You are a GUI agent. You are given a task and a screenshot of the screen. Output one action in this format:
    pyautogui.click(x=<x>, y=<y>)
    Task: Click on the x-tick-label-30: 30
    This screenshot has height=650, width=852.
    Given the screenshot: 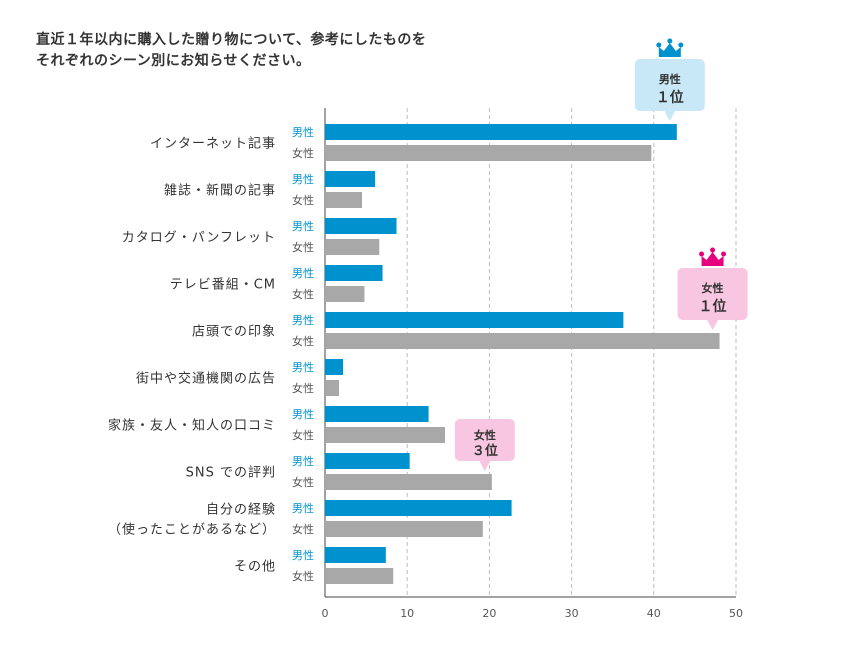 What is the action you would take?
    pyautogui.click(x=572, y=613)
    